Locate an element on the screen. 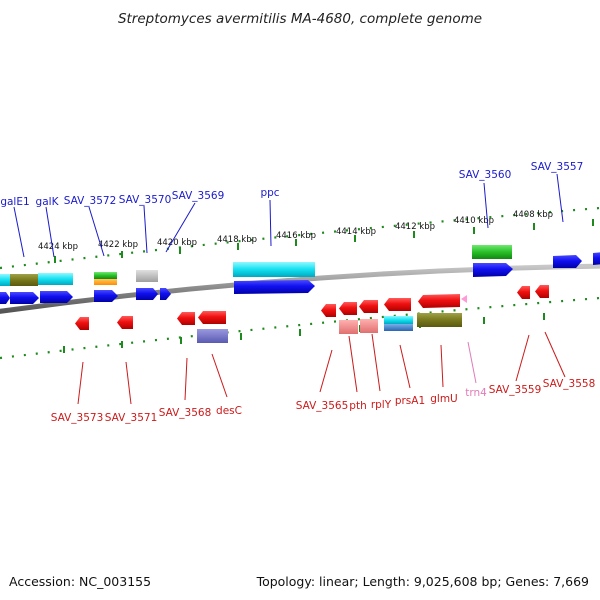 Image resolution: width=600 pixels, height=600 pixels. reverse-features is located at coordinates (329, 328).